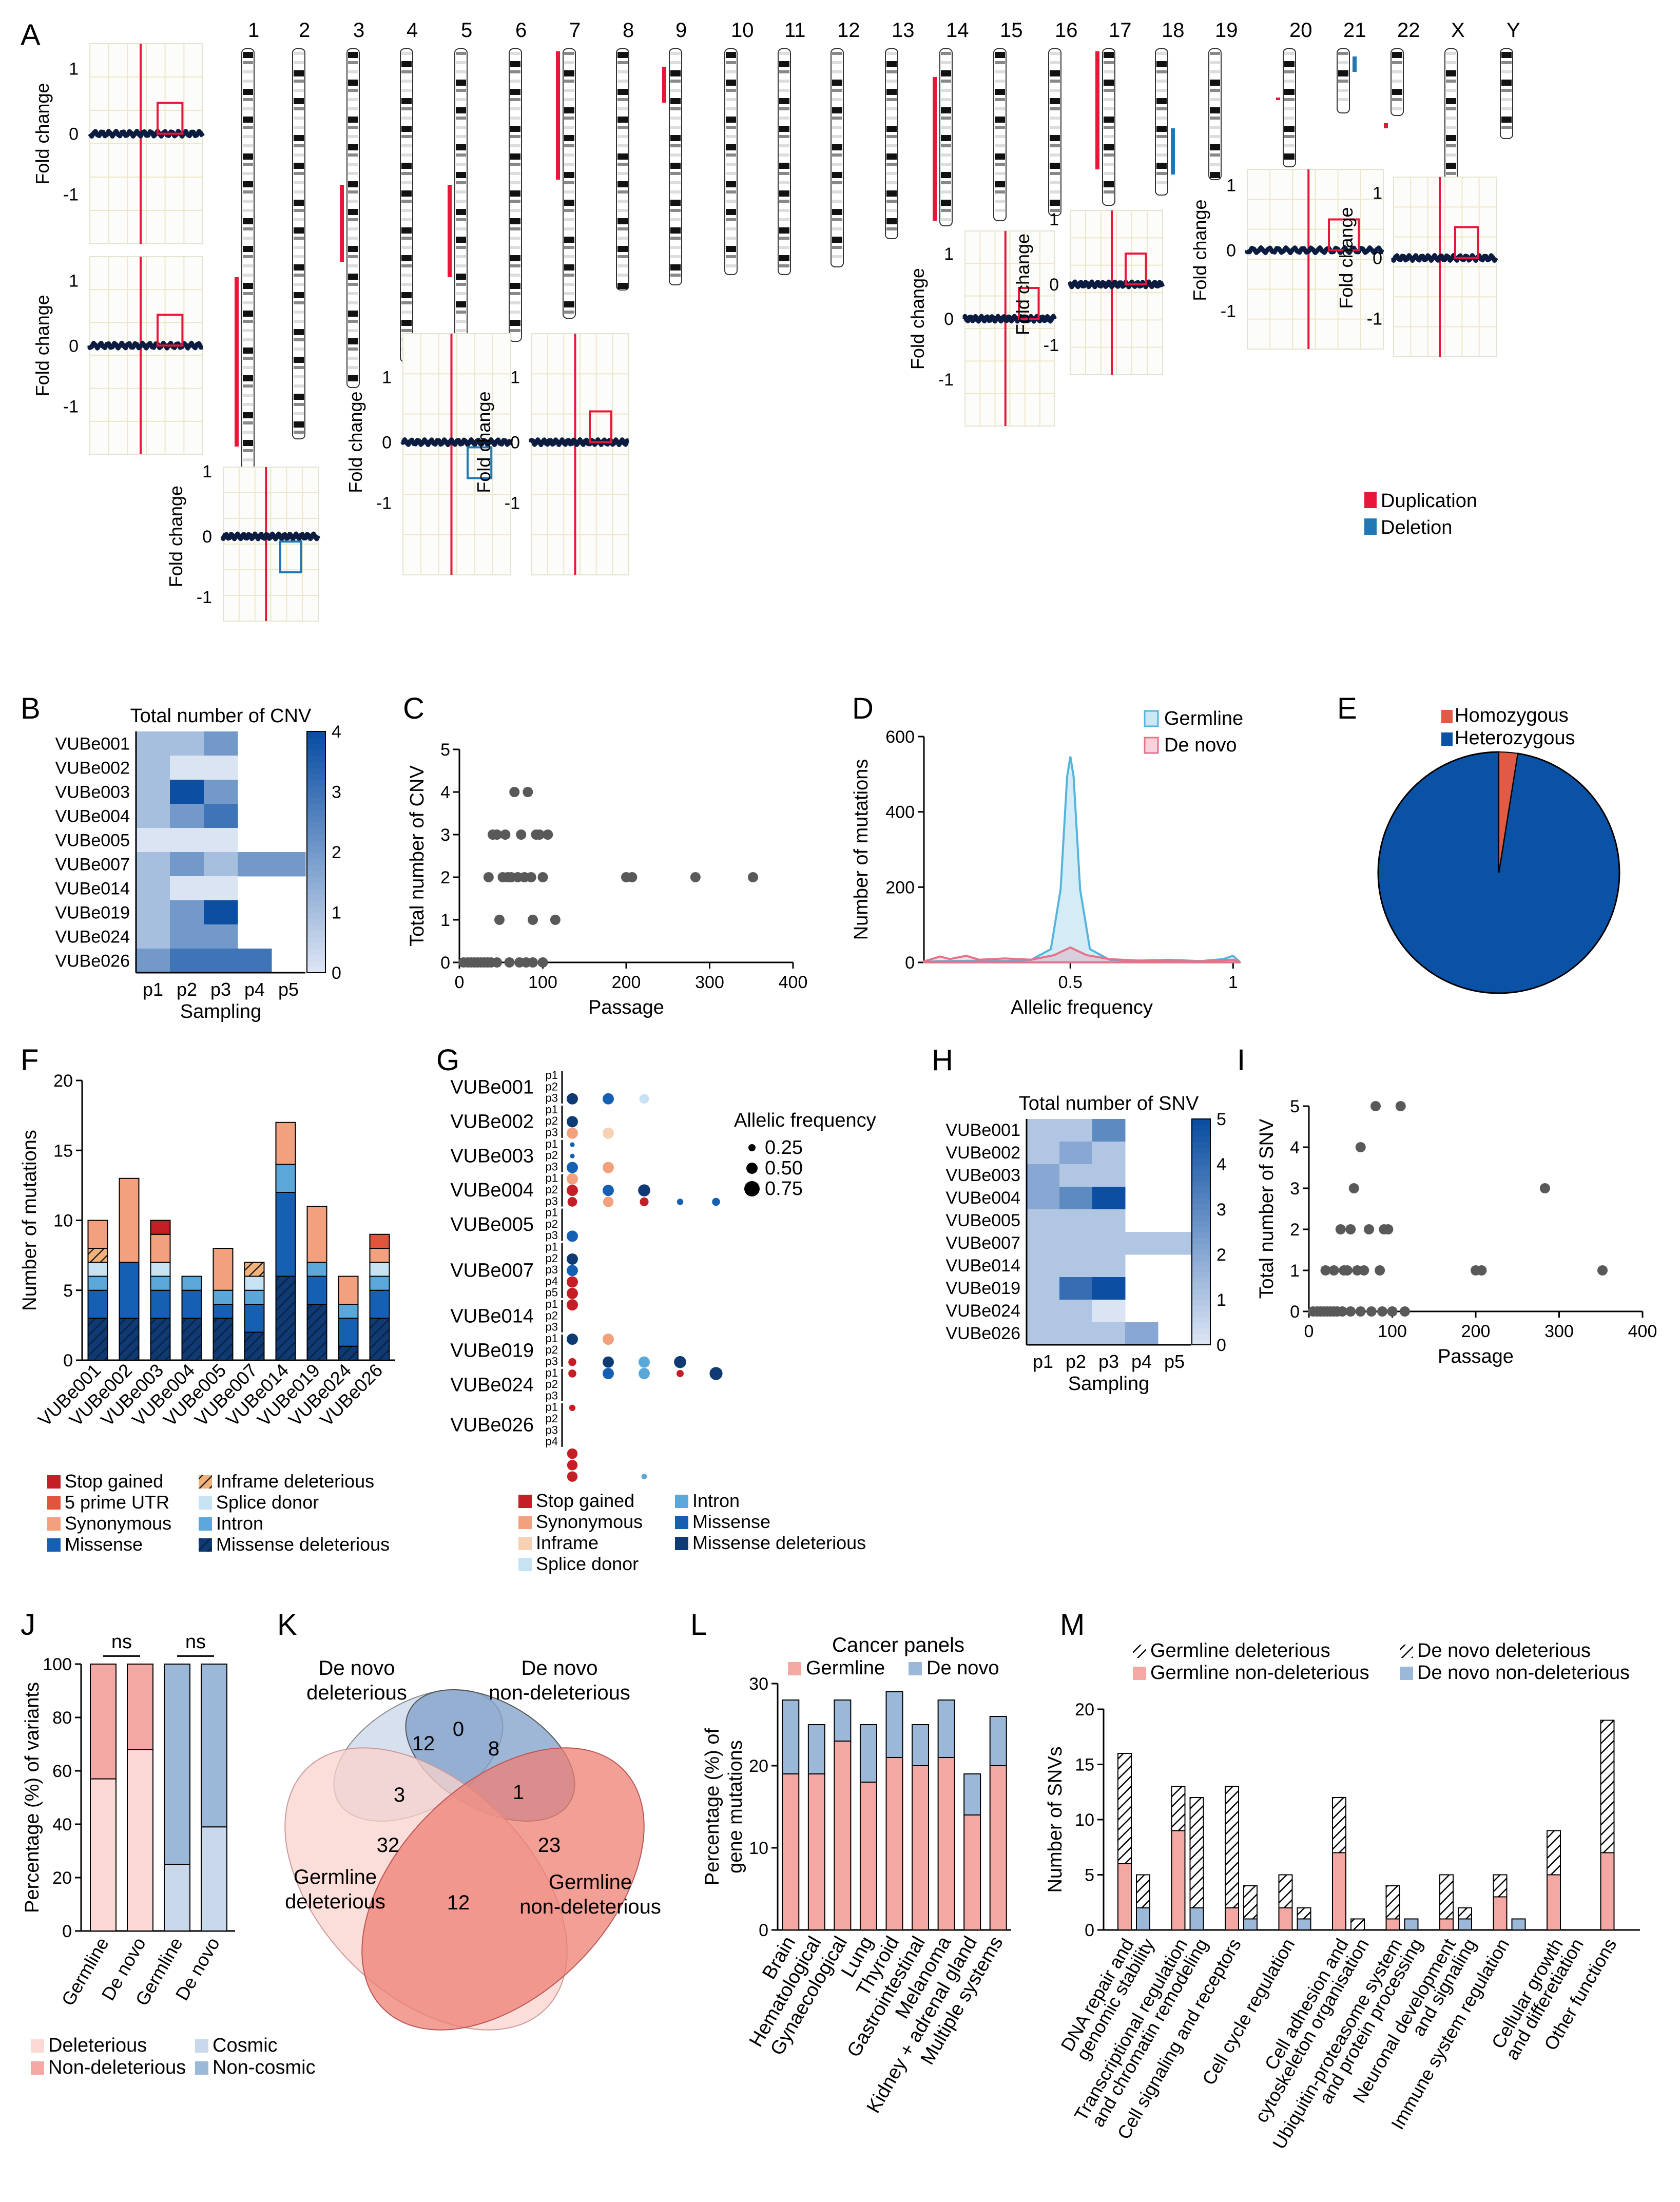  Describe the element at coordinates (681, 30) in the screenshot. I see `chromosome-label: 9` at that location.